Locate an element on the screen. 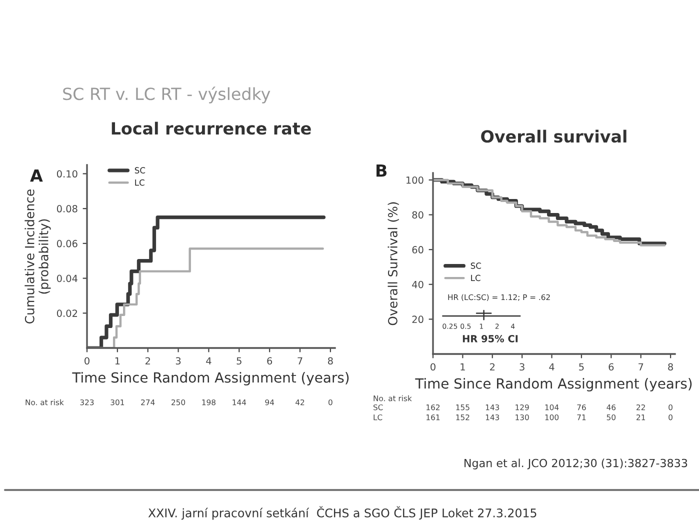  y-tick-label: 80 is located at coordinates (418, 215).